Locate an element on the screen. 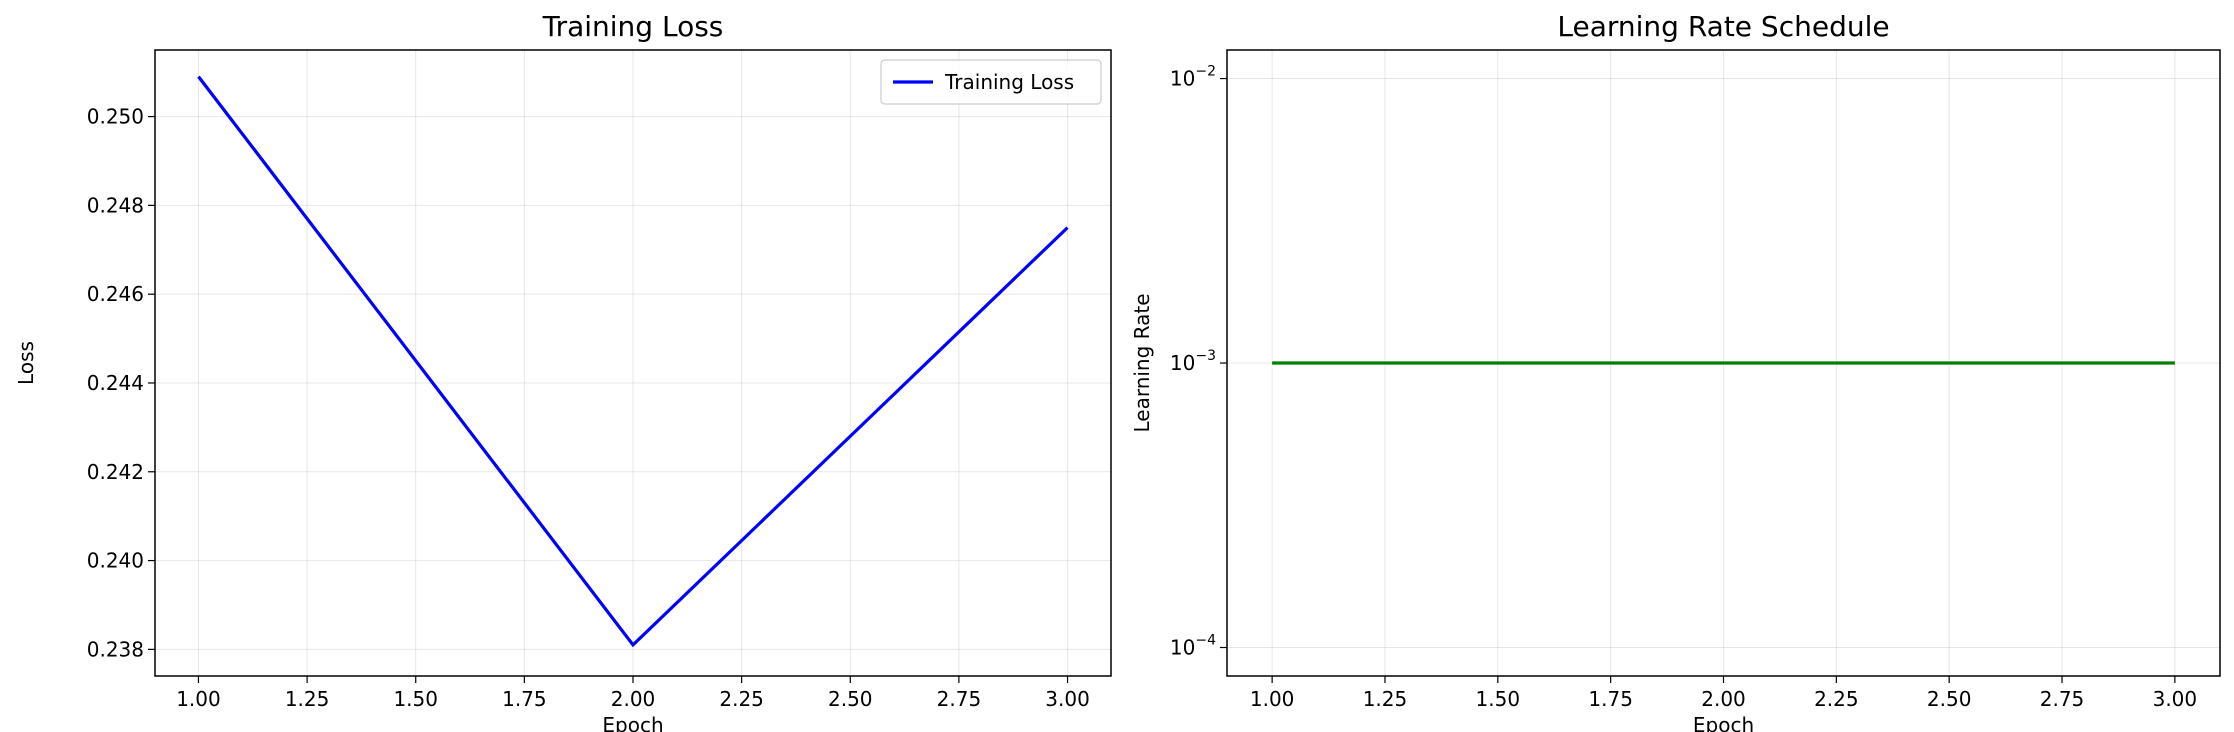  loss-legend-box is located at coordinates (991, 82).